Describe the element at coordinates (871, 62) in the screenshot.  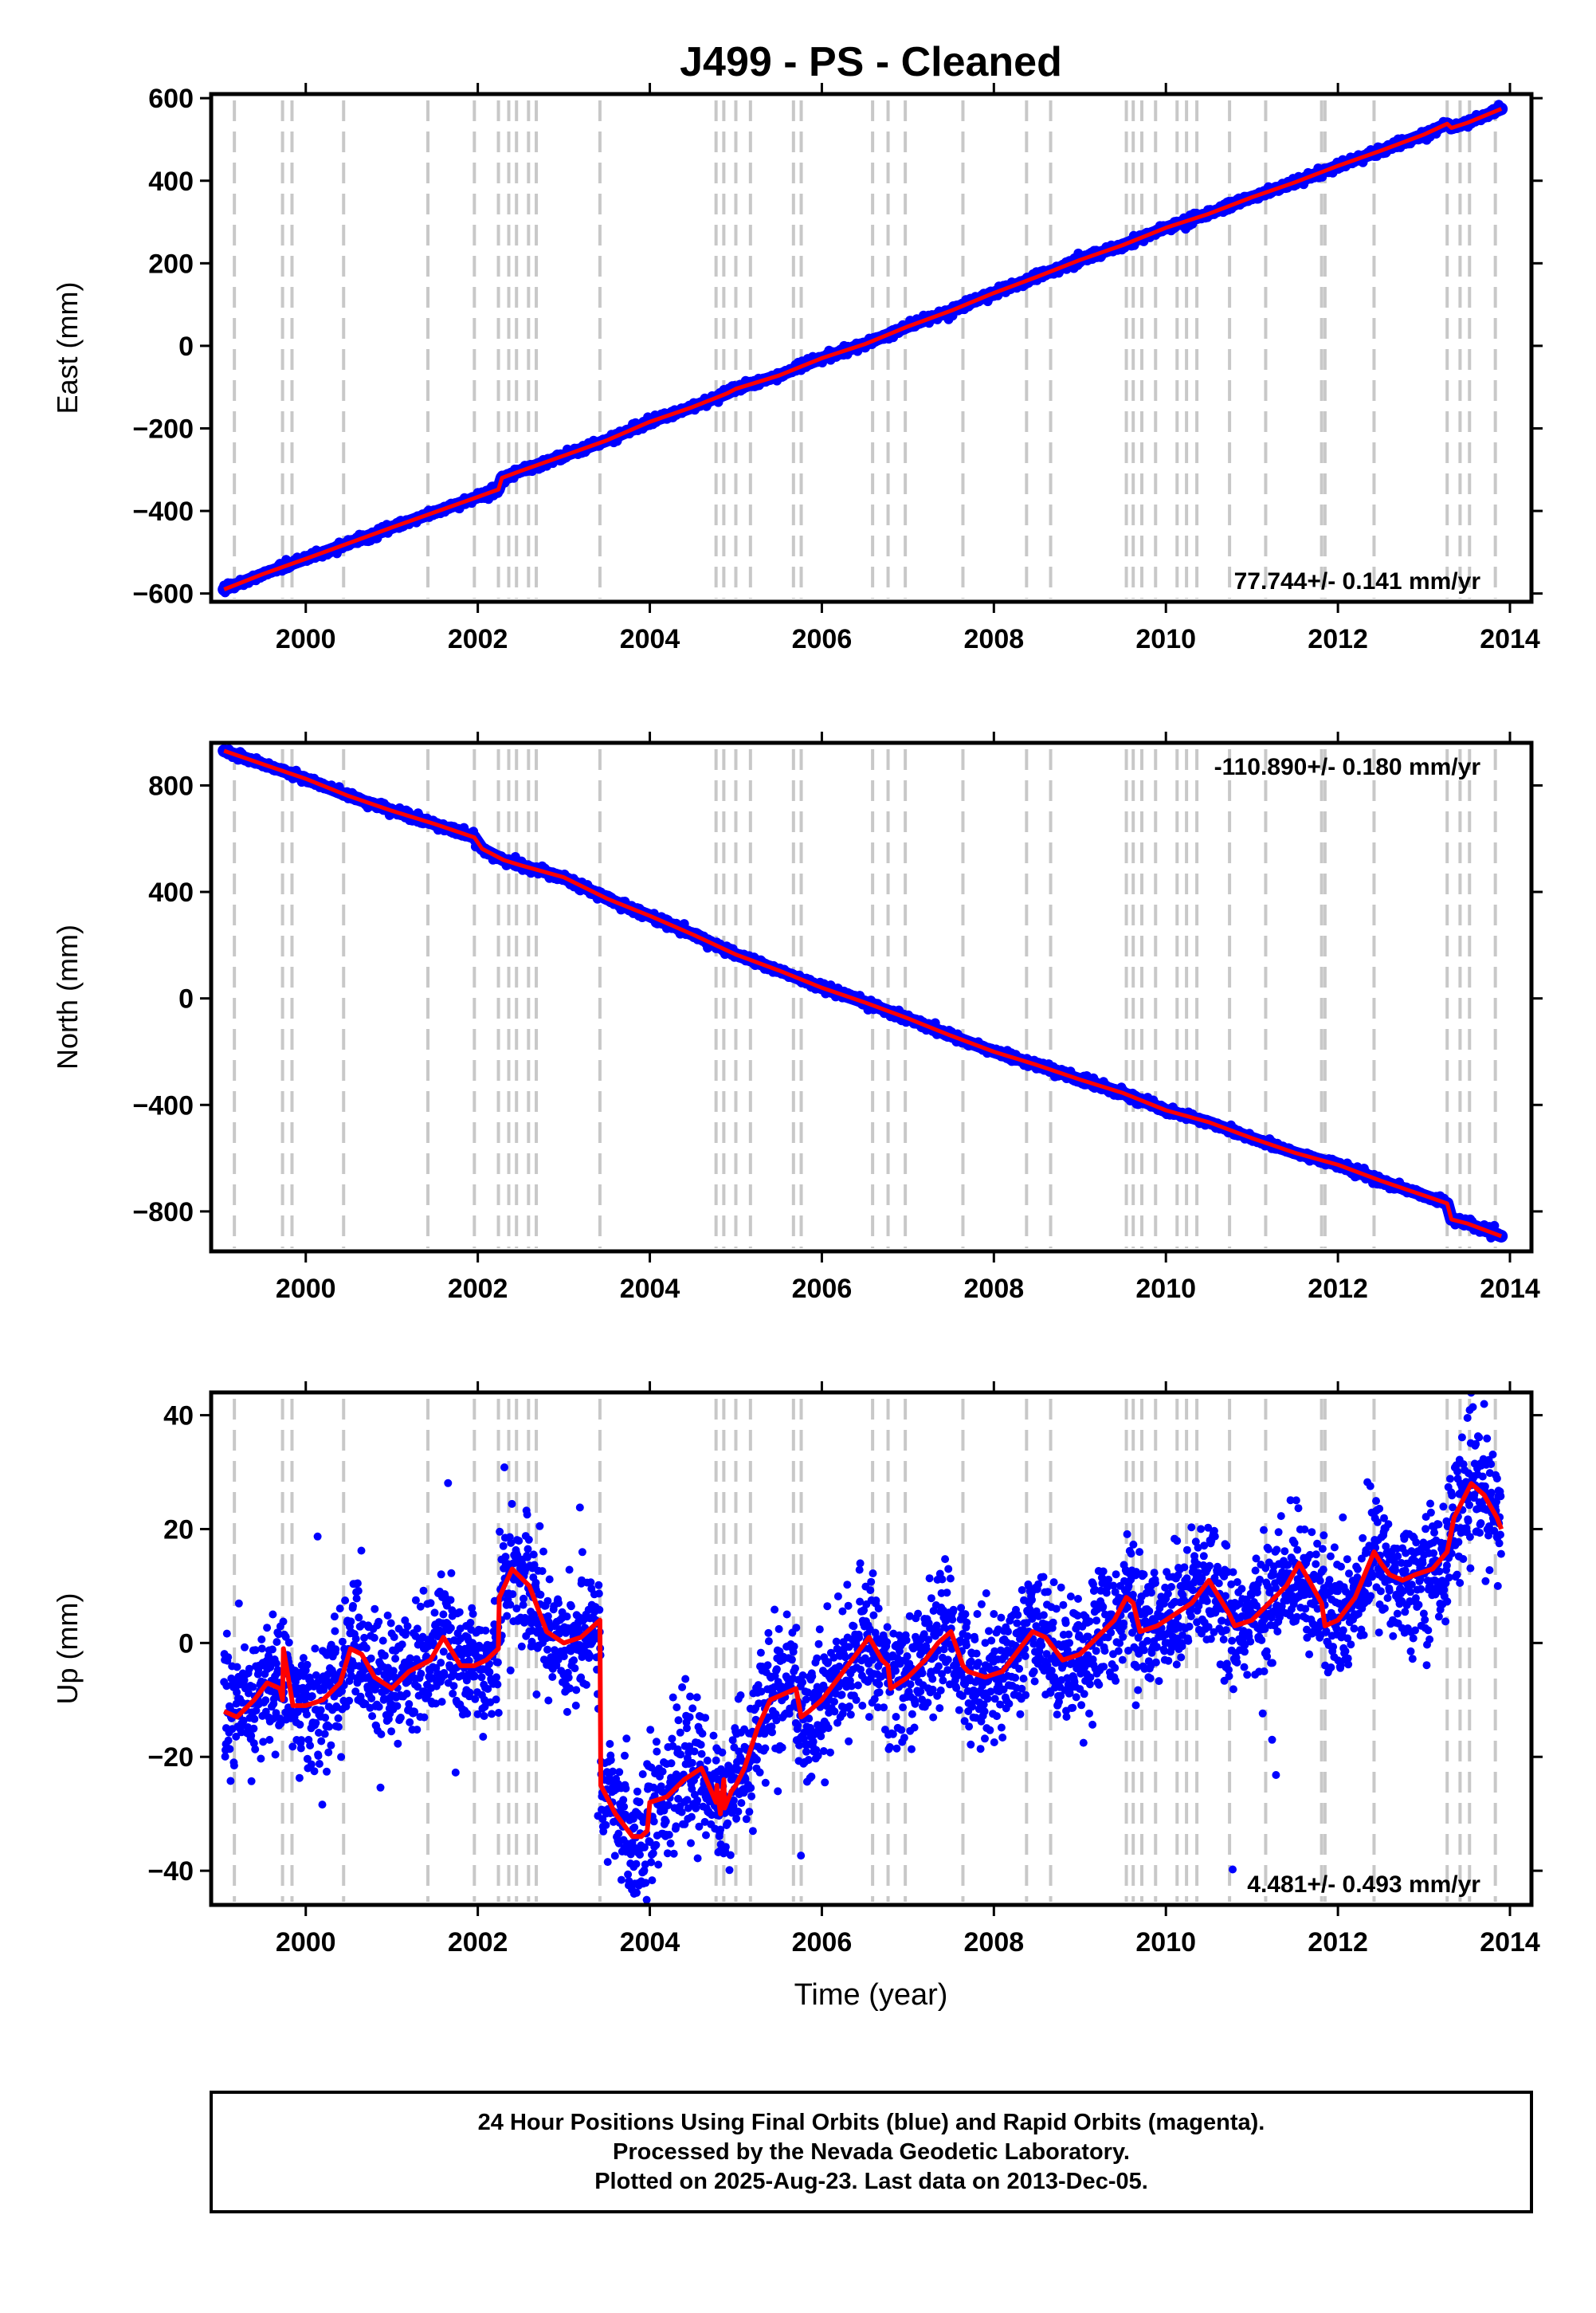
I see `figure-title: J499 - PS - Cleaned` at that location.